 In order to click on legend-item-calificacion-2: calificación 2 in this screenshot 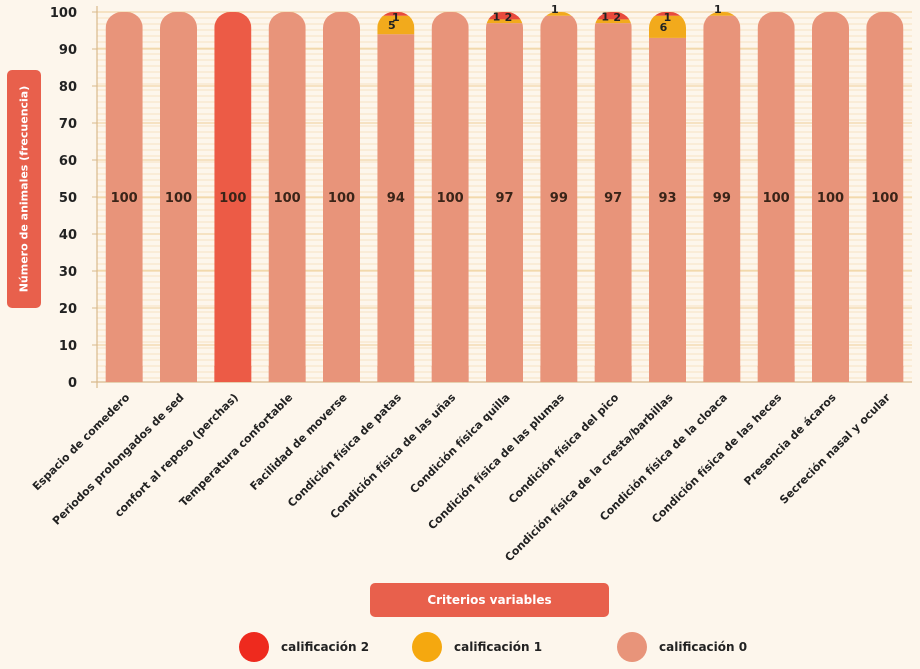, I will do `click(304, 647)`.